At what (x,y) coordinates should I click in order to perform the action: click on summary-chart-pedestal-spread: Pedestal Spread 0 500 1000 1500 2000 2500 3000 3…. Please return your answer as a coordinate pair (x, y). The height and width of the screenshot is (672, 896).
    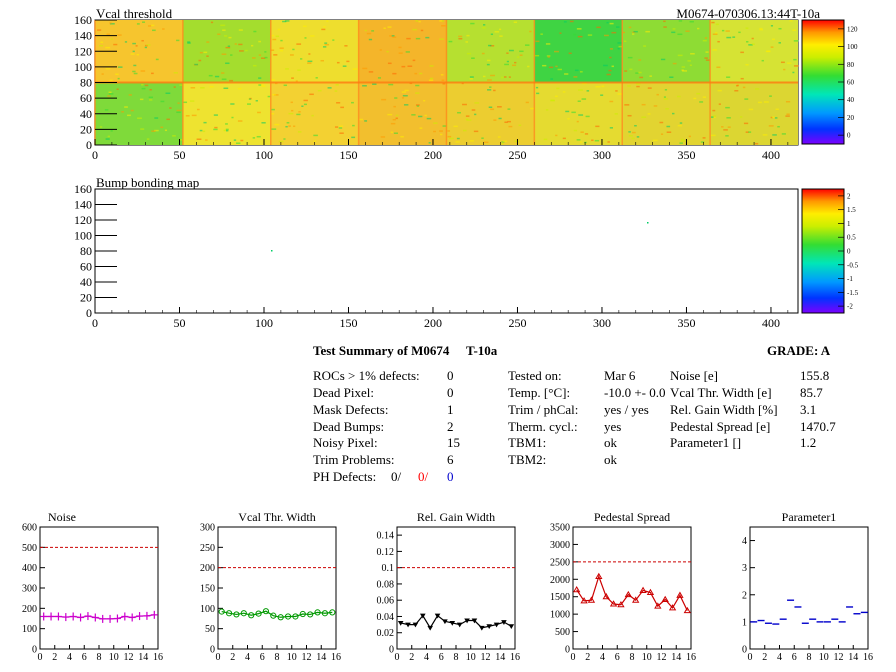
    Looking at the image, I should click on (623, 586).